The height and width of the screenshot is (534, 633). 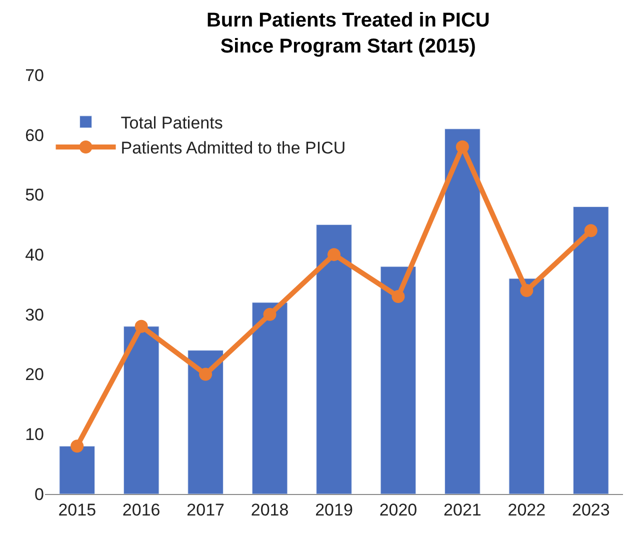 I want to click on x-tick-label: 2020, so click(x=398, y=510).